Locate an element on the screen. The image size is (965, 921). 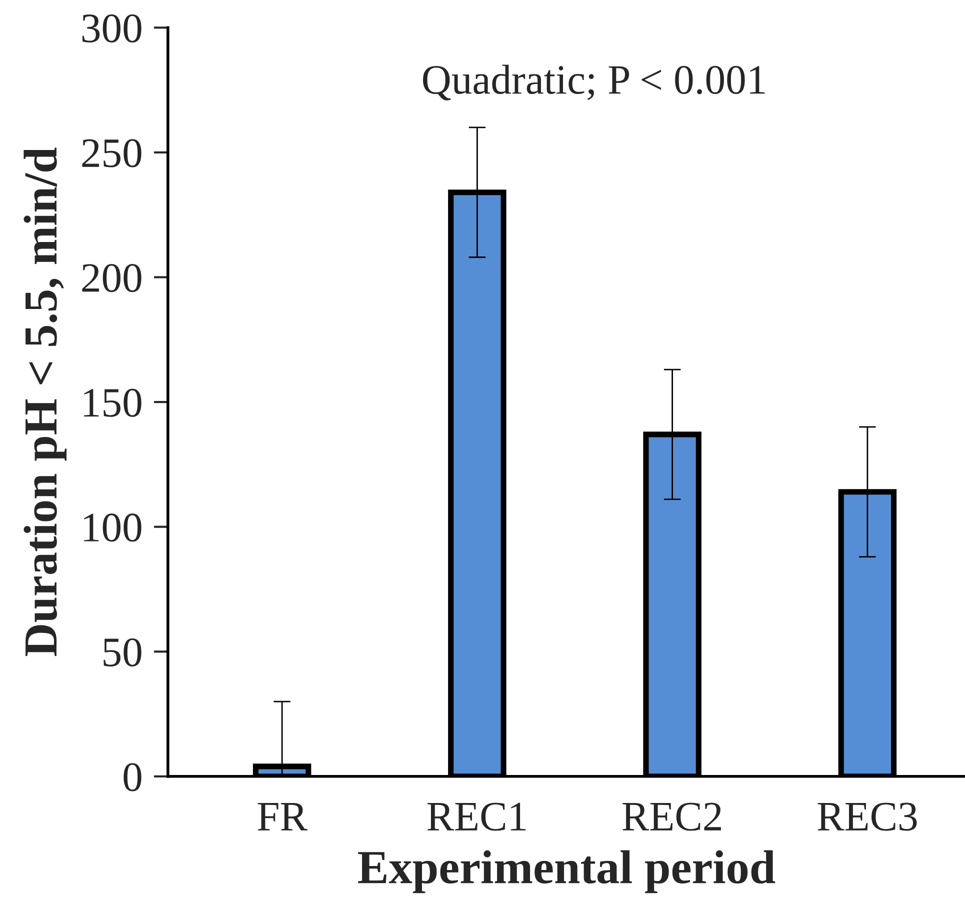
x-tick-label: FR is located at coordinates (283, 816).